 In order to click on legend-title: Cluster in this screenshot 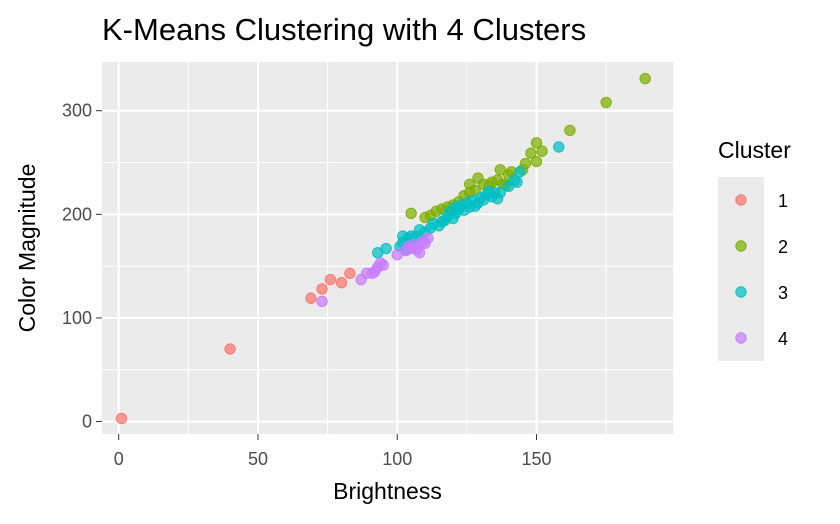, I will do `click(754, 150)`.